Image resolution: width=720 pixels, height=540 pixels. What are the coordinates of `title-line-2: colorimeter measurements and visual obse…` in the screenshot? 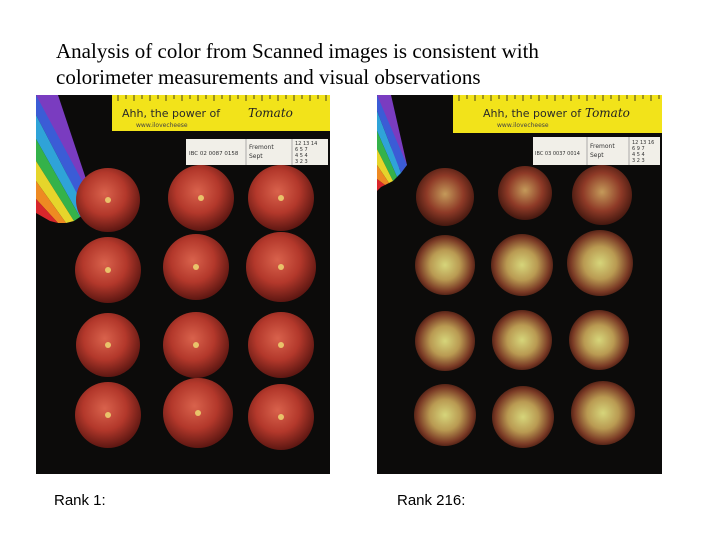 It's located at (268, 77).